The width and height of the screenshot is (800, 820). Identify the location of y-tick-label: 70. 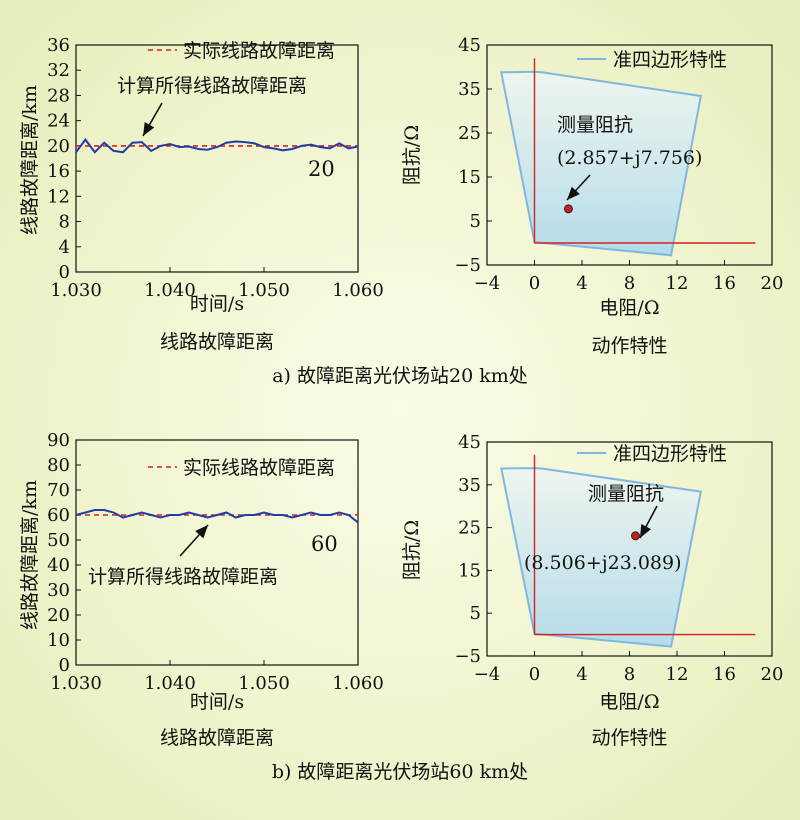
(58, 490).